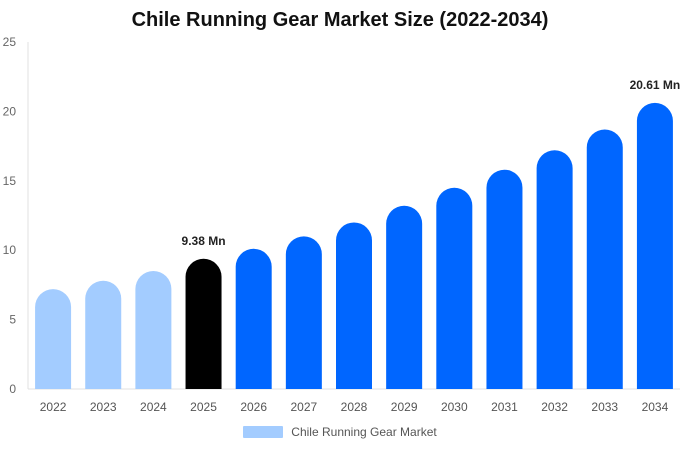 The width and height of the screenshot is (680, 450). What do you see at coordinates (253, 318) in the screenshot?
I see `bar-2026` at bounding box center [253, 318].